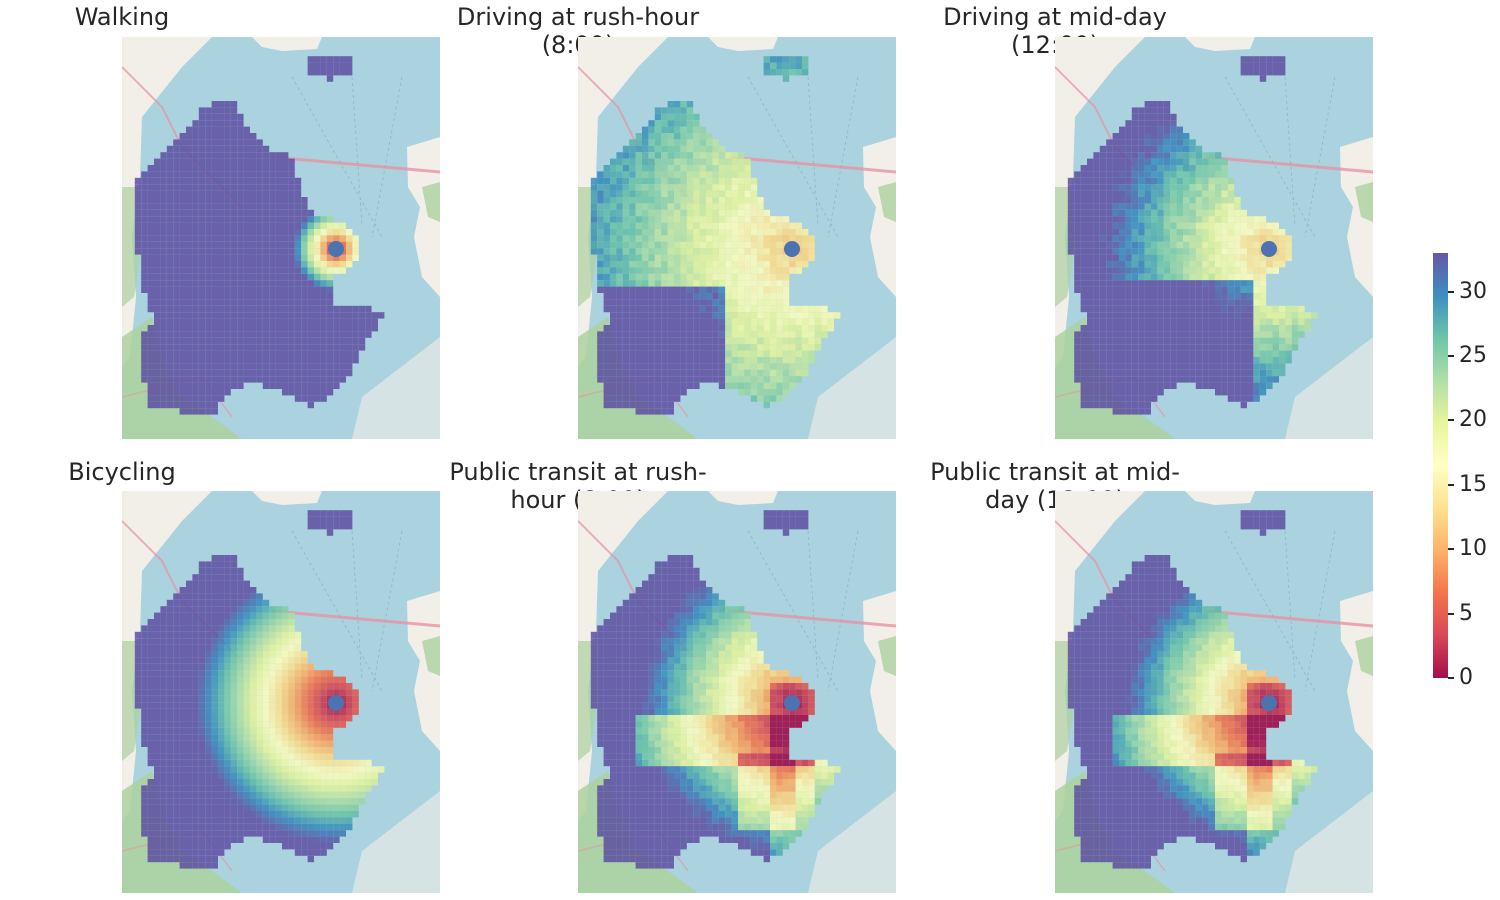  What do you see at coordinates (737, 238) in the screenshot?
I see `map-driving-rush-hour` at bounding box center [737, 238].